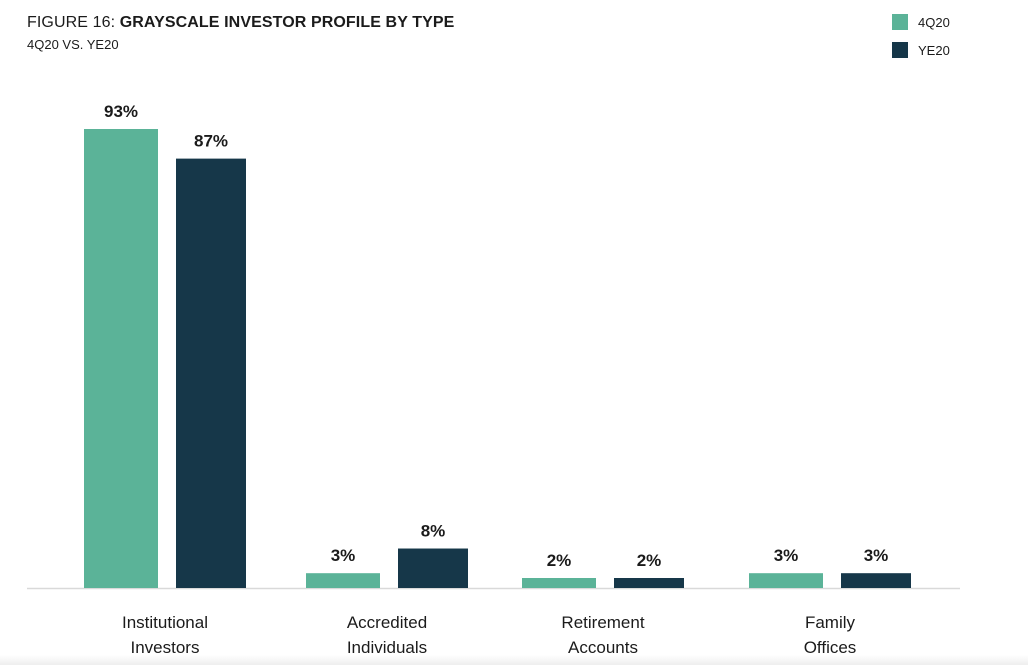 The width and height of the screenshot is (1028, 665). I want to click on chart-title-prefix: FIGURE 16:, so click(73, 22).